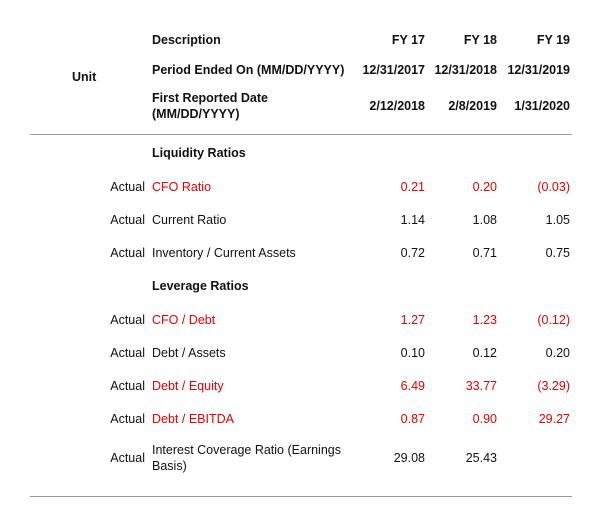 The height and width of the screenshot is (520, 600). Describe the element at coordinates (484, 418) in the screenshot. I see `value-fy18: 0.90` at that location.